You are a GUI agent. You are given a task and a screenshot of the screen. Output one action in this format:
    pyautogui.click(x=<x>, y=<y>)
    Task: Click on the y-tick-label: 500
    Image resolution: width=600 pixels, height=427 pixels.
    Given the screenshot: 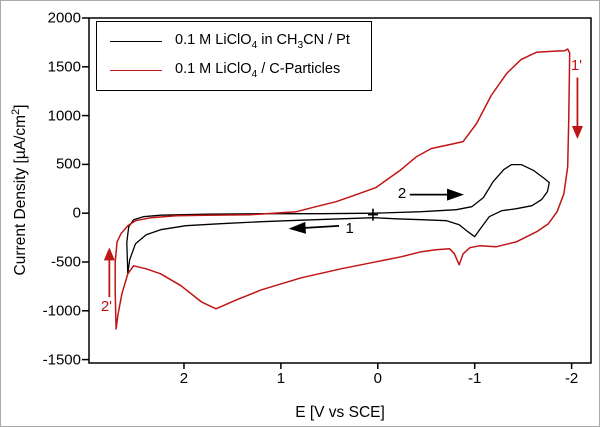 What is the action you would take?
    pyautogui.click(x=68, y=164)
    